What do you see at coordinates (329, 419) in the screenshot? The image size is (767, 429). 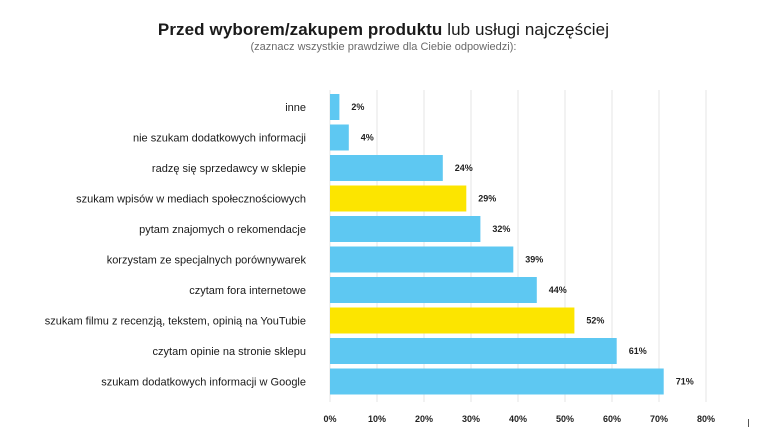 I see `x-tick-label: 0%` at bounding box center [329, 419].